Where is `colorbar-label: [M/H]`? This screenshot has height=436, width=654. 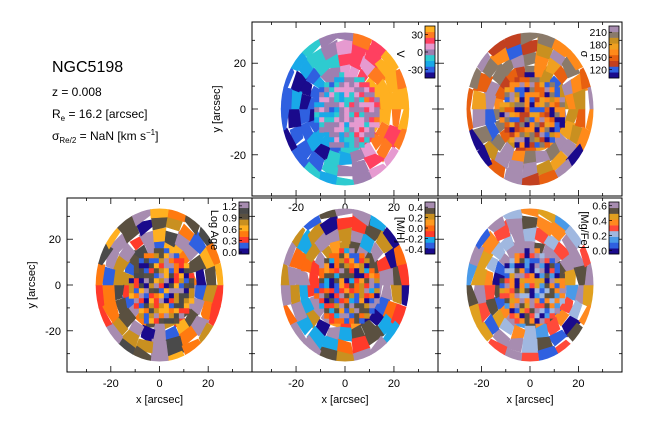 colorbar-label: [M/H] is located at coordinates (400, 230).